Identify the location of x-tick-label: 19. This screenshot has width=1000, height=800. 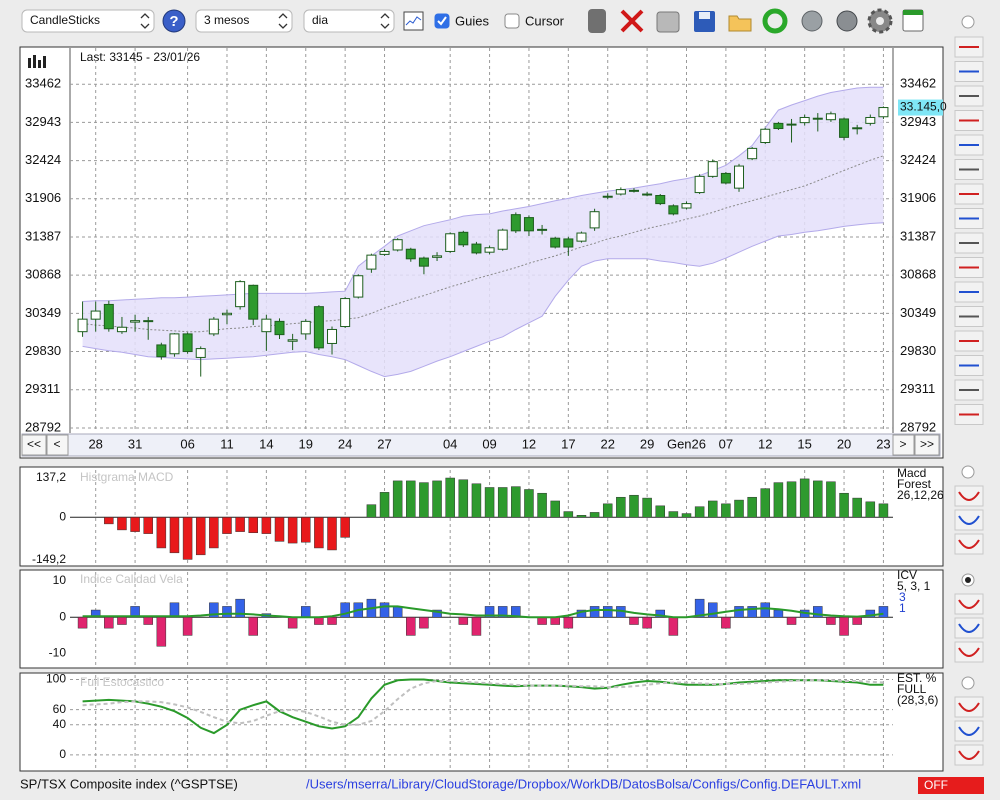
(306, 443).